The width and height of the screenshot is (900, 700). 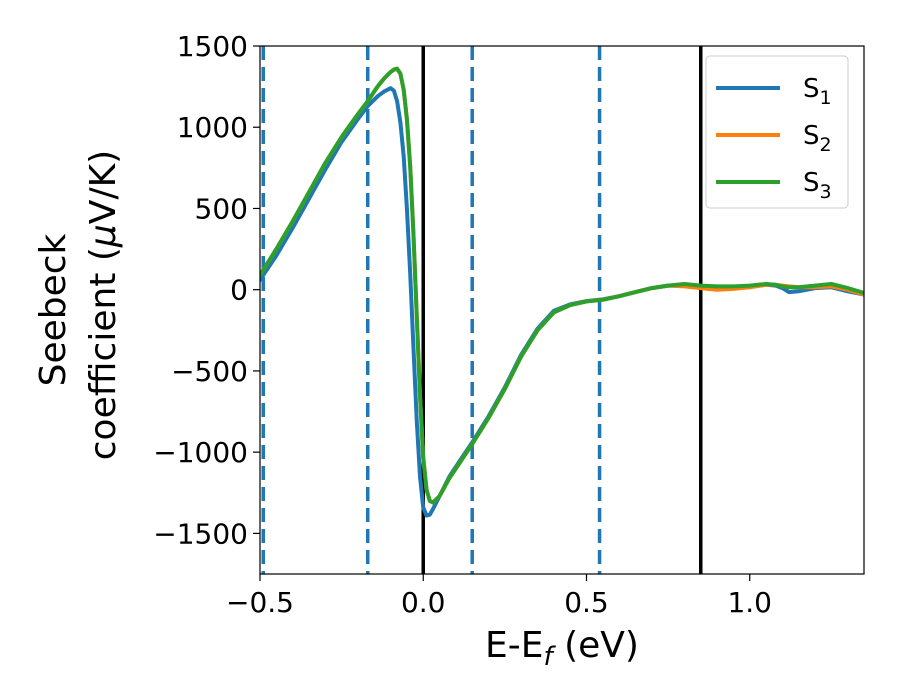 I want to click on x-tick-label: 0.0, so click(x=423, y=602).